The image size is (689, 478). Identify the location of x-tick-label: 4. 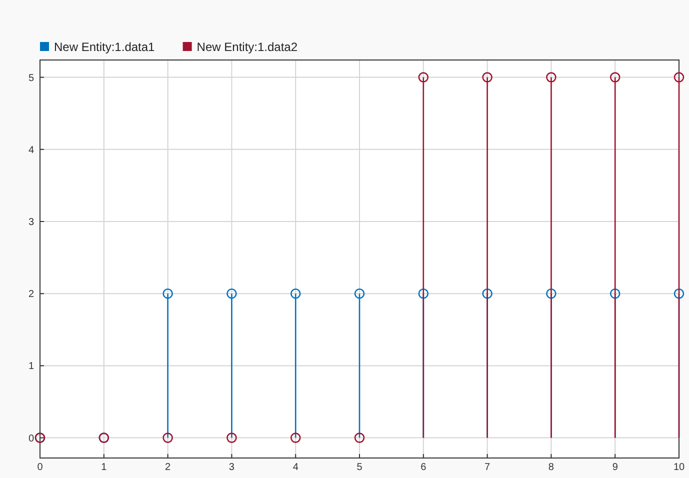
(295, 467).